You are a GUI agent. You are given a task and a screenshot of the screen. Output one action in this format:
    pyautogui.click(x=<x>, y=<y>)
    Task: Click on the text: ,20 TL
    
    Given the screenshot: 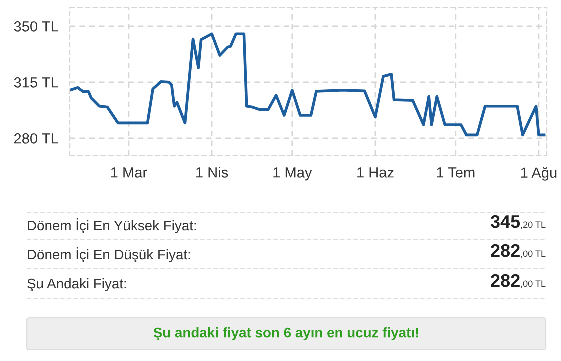 What is the action you would take?
    pyautogui.click(x=533, y=226)
    